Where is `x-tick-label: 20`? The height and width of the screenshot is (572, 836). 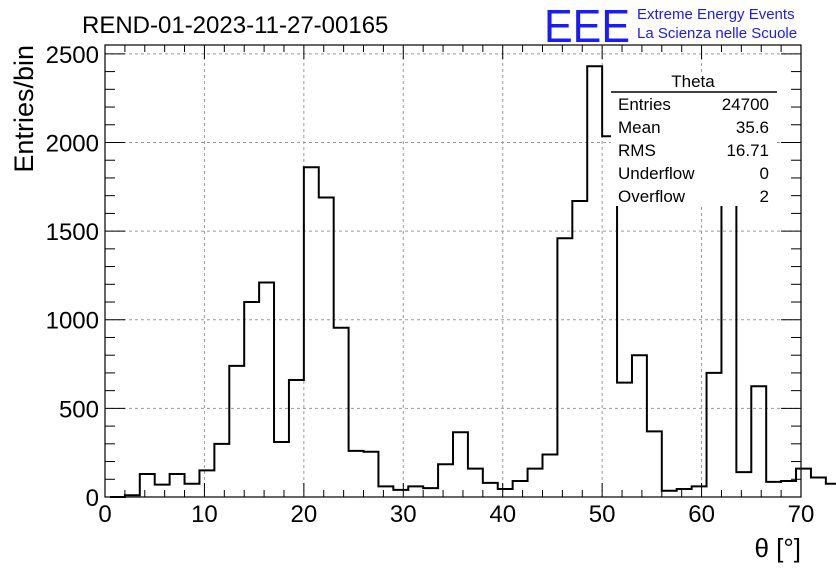
x-tick-label: 20 is located at coordinates (304, 514).